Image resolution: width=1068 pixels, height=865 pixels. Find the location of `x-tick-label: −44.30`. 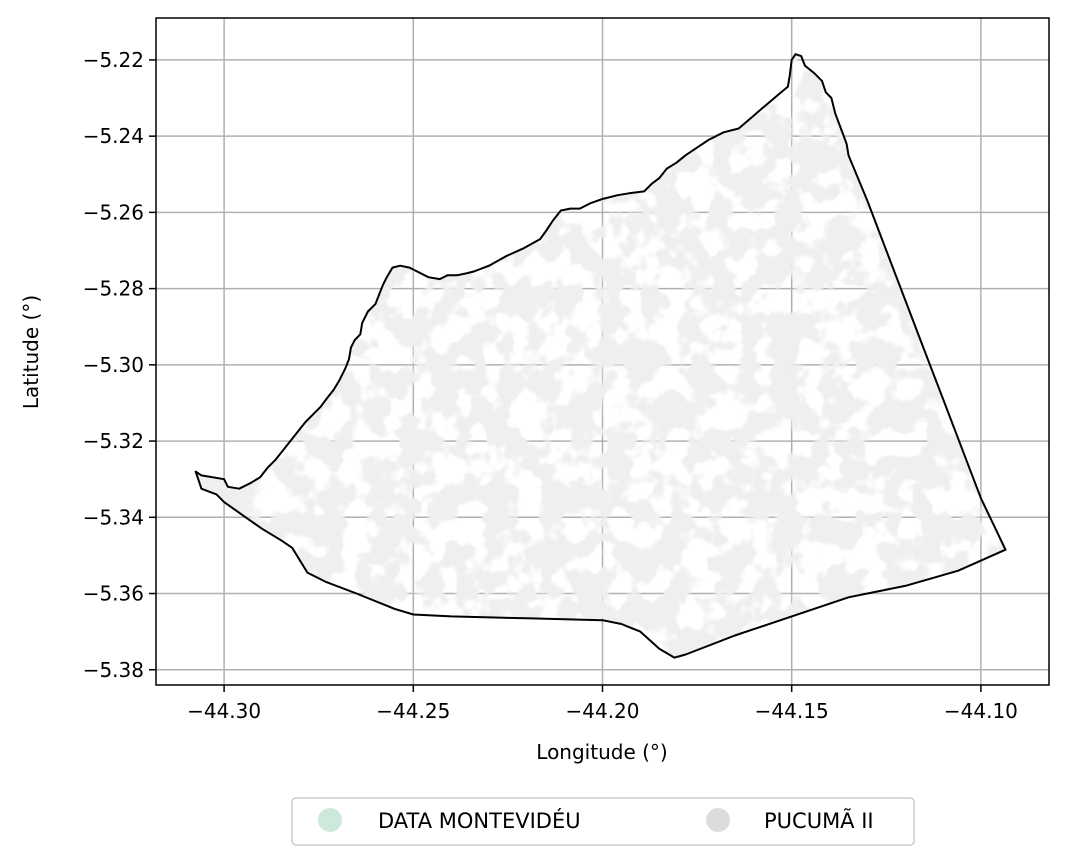

x-tick-label: −44.30 is located at coordinates (224, 711).